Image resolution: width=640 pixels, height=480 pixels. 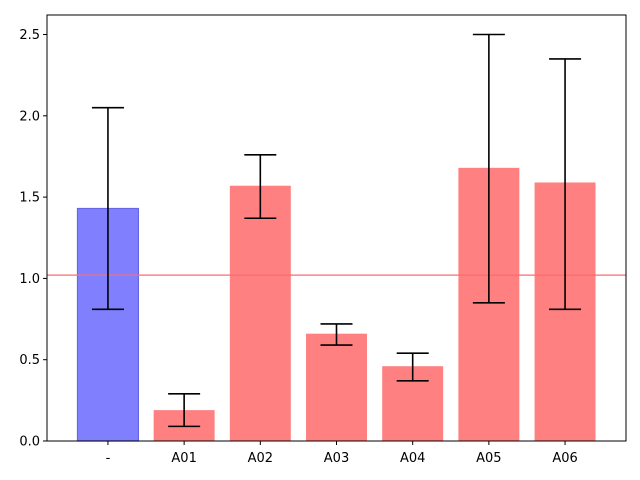 What do you see at coordinates (336, 387) in the screenshot?
I see `bar-A03` at bounding box center [336, 387].